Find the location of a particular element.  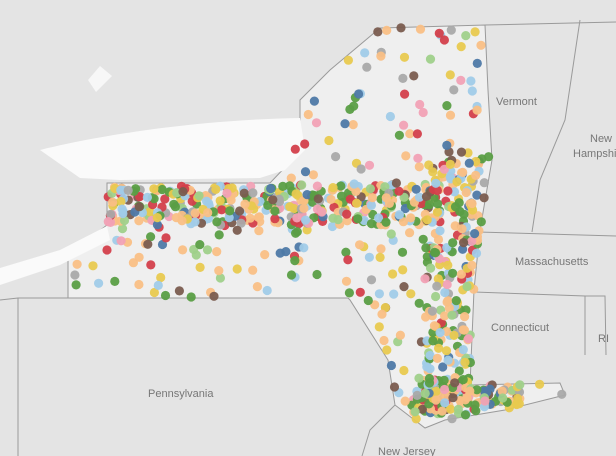

state-label: Vermont is located at coordinates (516, 102).